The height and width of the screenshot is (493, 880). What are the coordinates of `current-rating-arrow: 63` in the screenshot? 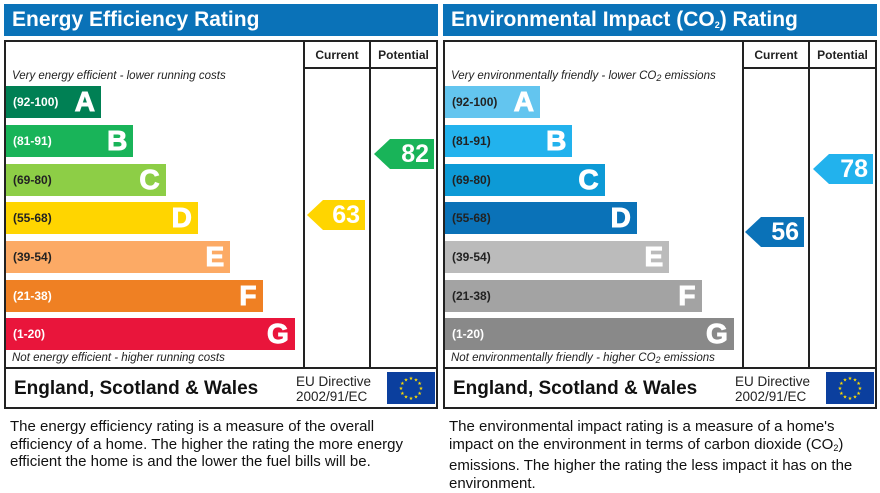 It's located at (336, 215).